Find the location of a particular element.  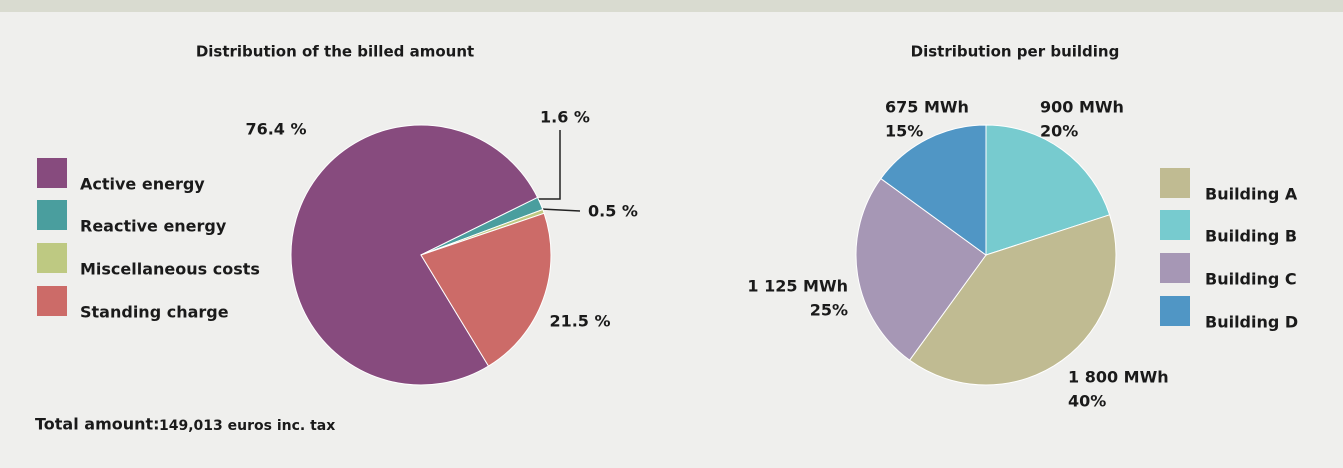

percent-label: 20% is located at coordinates (1059, 131).